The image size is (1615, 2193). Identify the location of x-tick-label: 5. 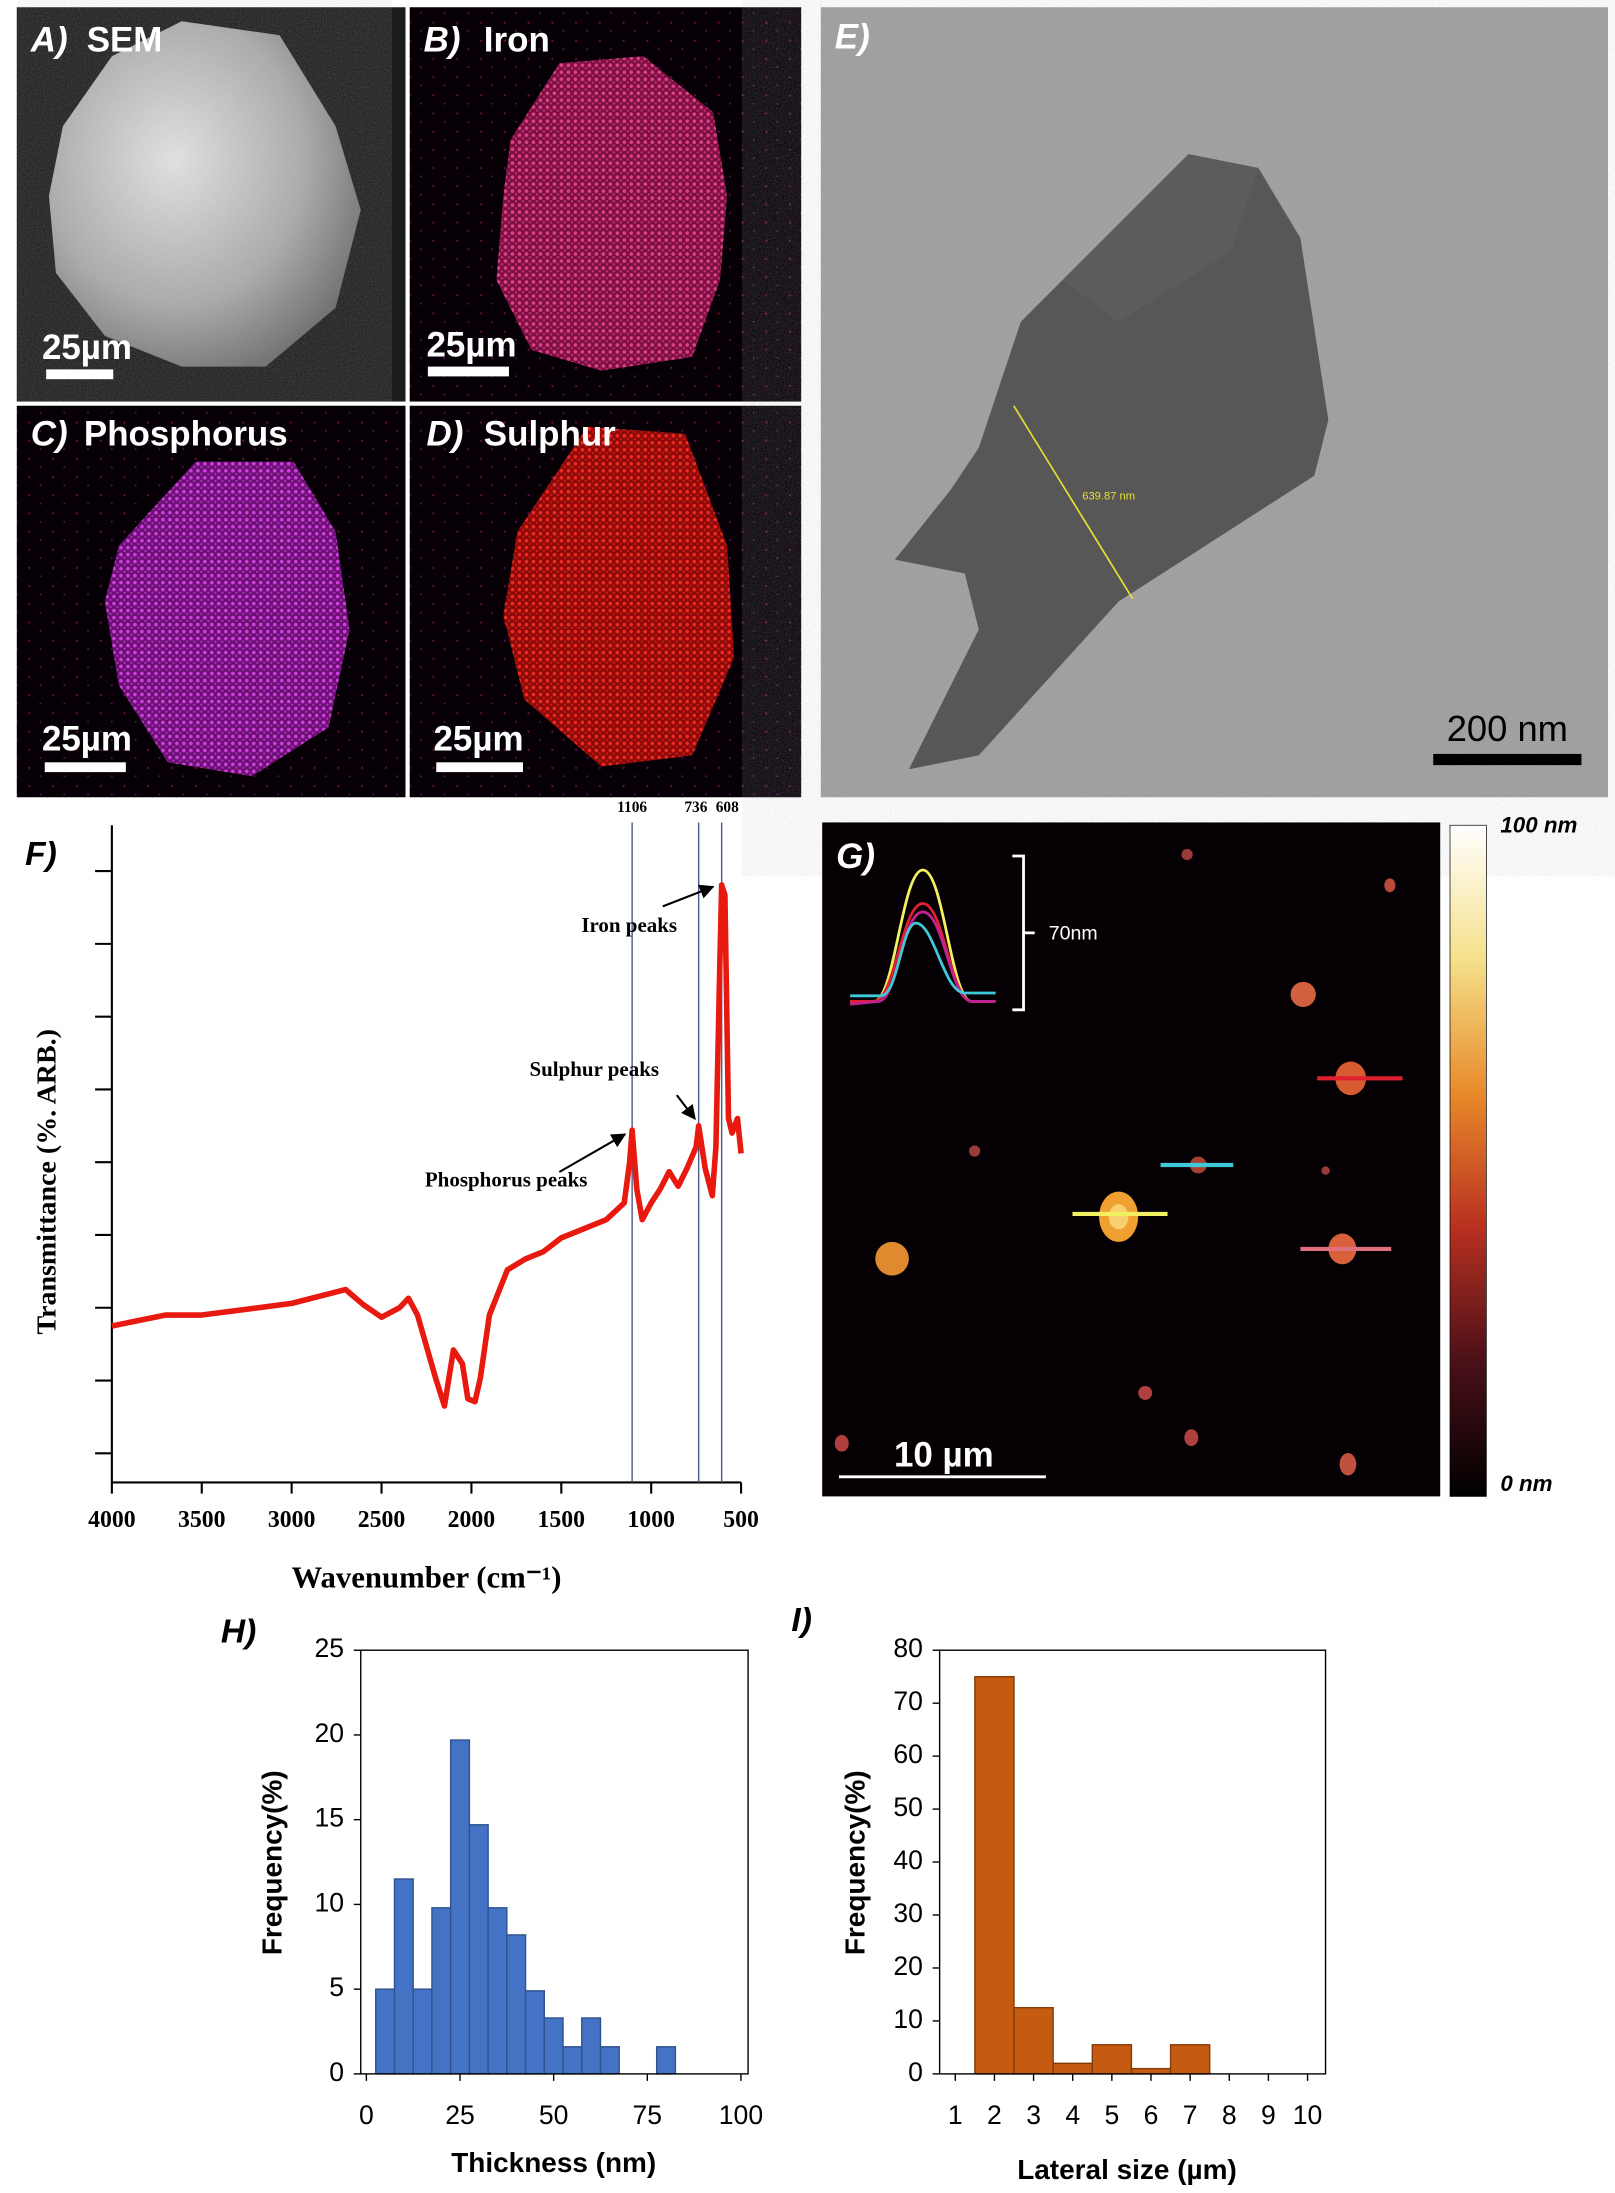
(1111, 2115).